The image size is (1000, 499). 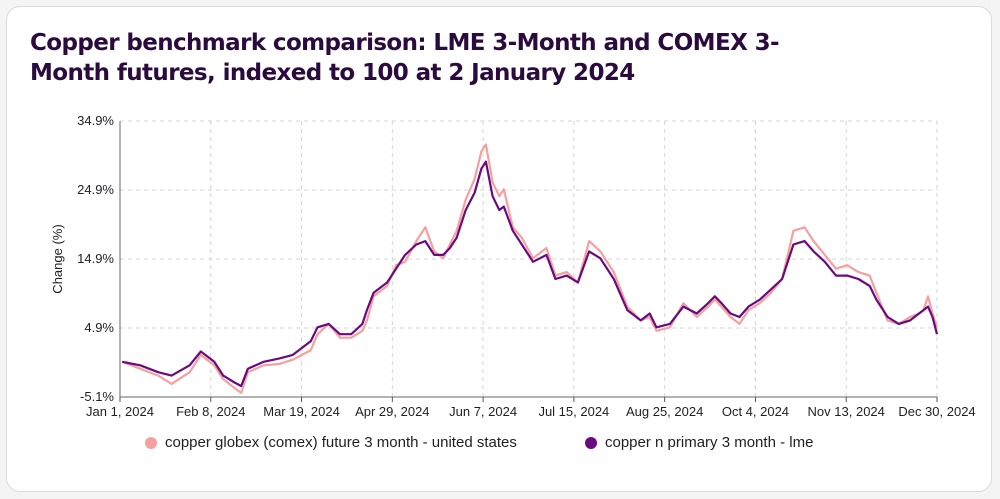 What do you see at coordinates (95, 120) in the screenshot?
I see `y-tick-label: 34.9%` at bounding box center [95, 120].